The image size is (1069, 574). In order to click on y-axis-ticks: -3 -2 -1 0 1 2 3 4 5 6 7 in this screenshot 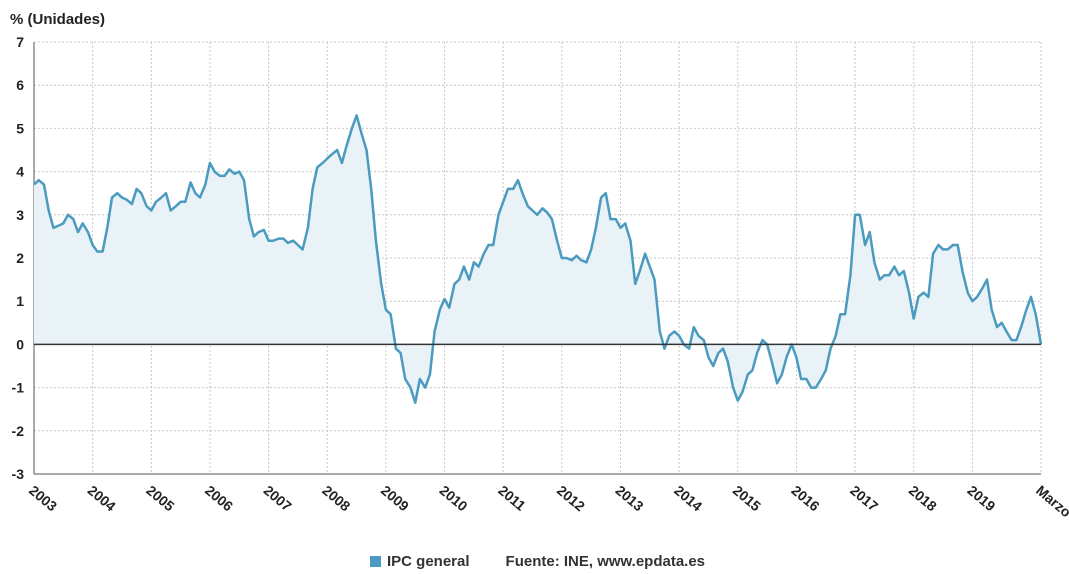, I will do `click(18, 258)`.